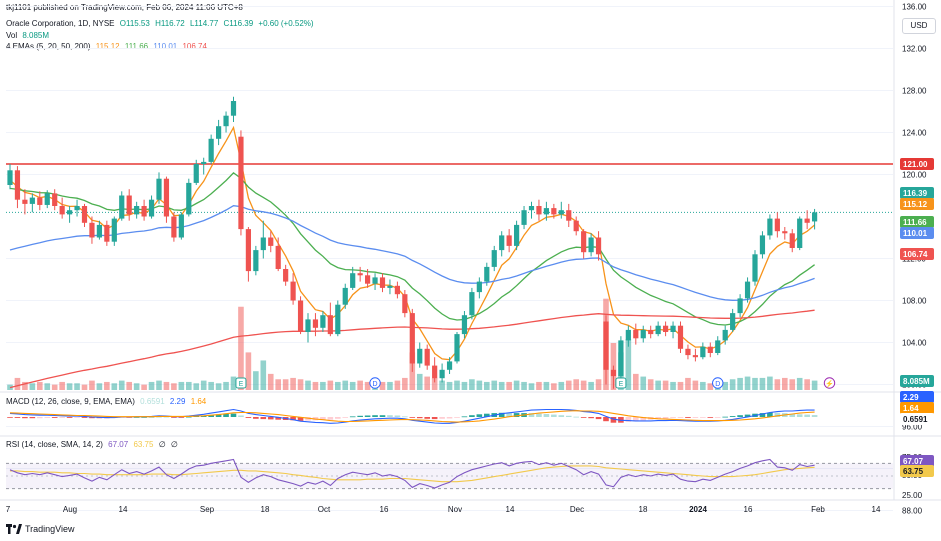 The image size is (941, 541). I want to click on volume-badge-bg, so click(917, 381).